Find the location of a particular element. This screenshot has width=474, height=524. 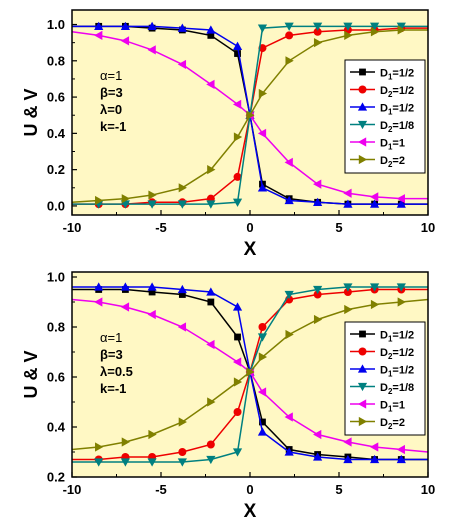

parameter-annotation: λ=0.5 is located at coordinates (116, 371).